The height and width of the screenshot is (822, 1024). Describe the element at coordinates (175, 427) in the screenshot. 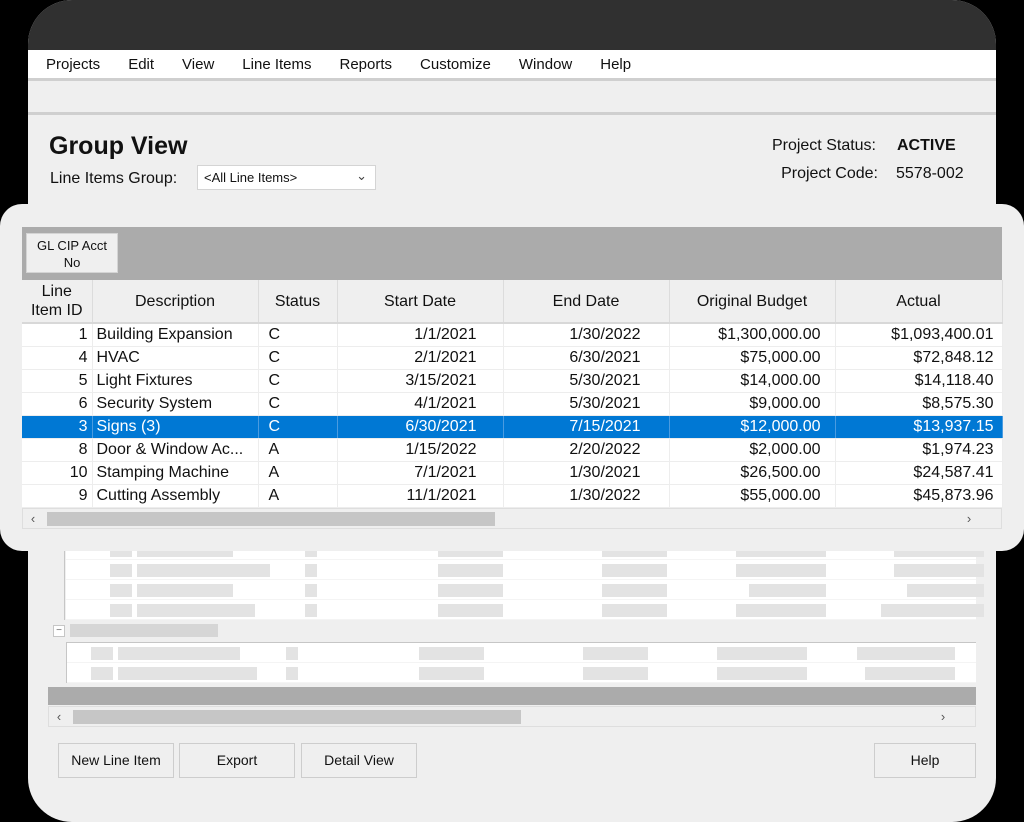

I see `cell-description: Signs (3)` at that location.